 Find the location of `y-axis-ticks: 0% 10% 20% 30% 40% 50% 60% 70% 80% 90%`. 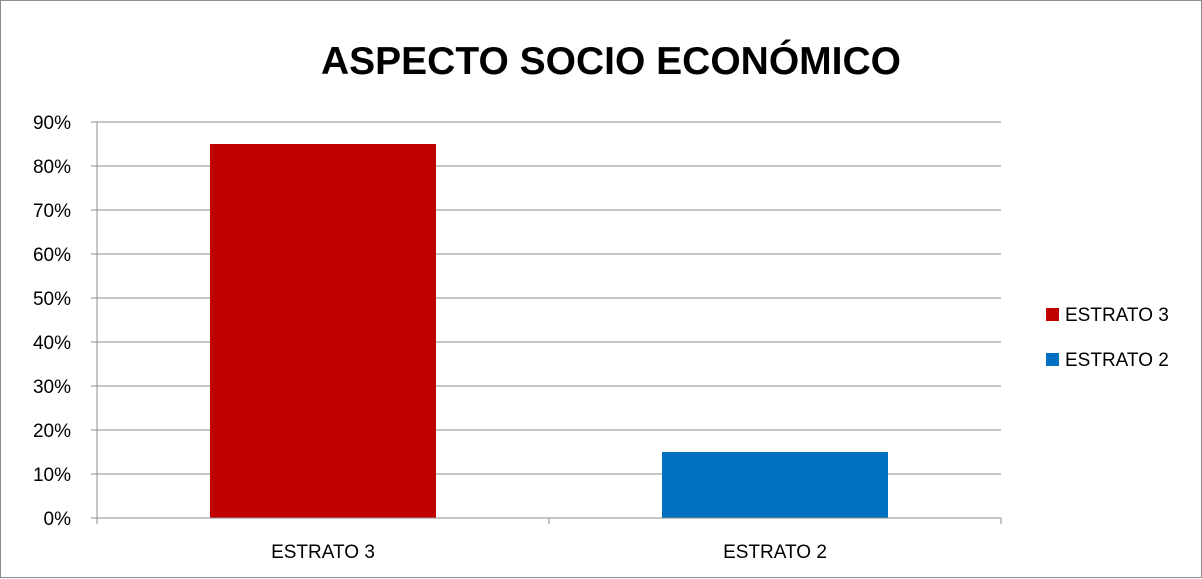

y-axis-ticks: 0% 10% 20% 30% 40% 50% 60% 70% 80% 90% is located at coordinates (65, 321).